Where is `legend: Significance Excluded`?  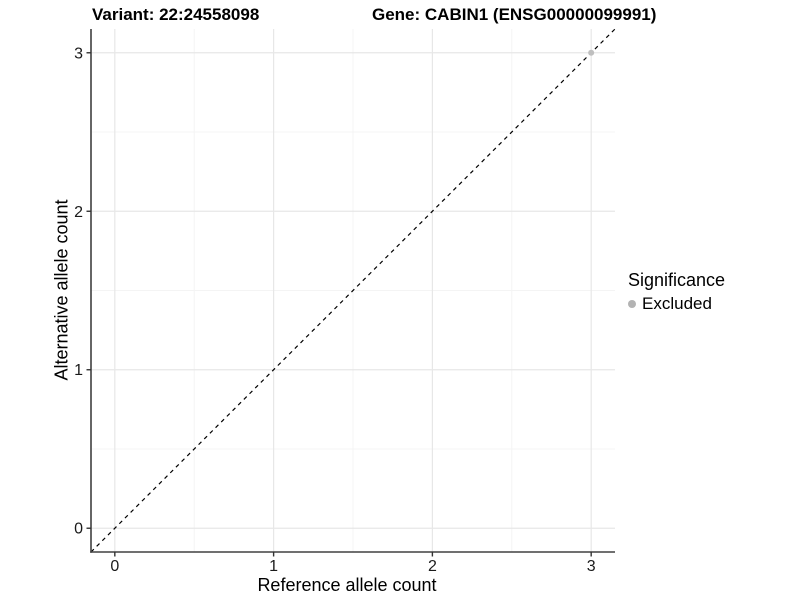 legend: Significance Excluded is located at coordinates (676, 292).